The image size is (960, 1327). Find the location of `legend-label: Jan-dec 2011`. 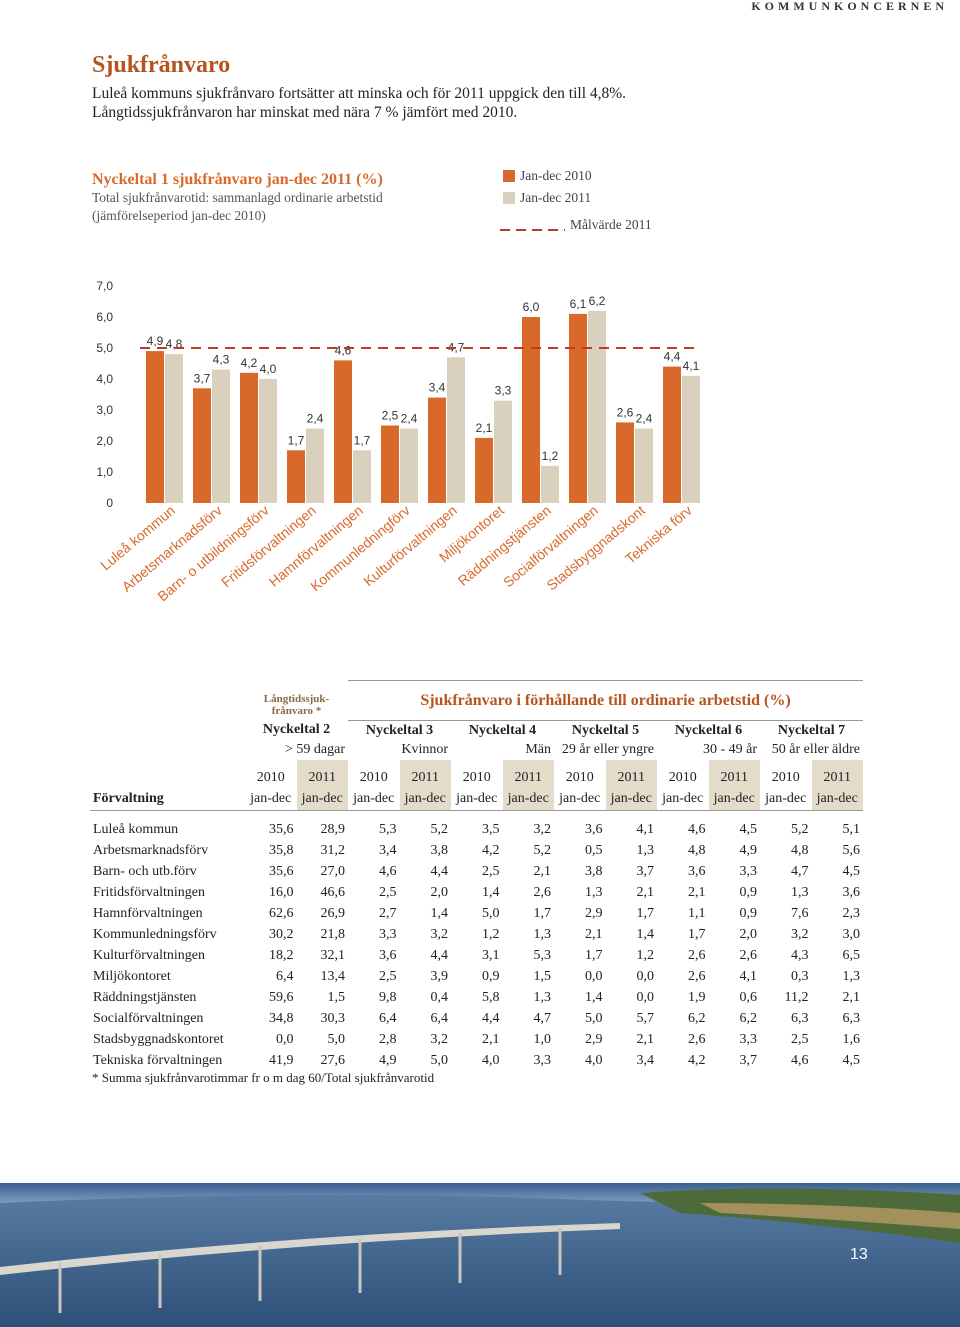

legend-label: Jan-dec 2011 is located at coordinates (555, 197).